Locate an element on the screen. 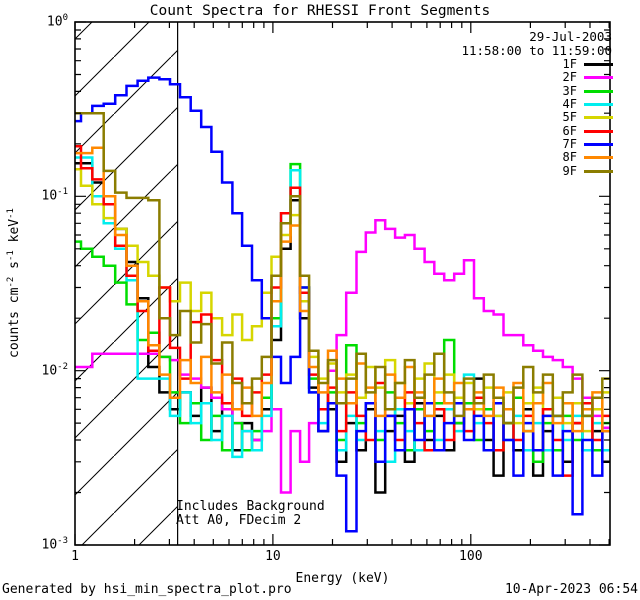 The width and height of the screenshot is (640, 600). observation-date: 29-Jul-2003 is located at coordinates (570, 36).